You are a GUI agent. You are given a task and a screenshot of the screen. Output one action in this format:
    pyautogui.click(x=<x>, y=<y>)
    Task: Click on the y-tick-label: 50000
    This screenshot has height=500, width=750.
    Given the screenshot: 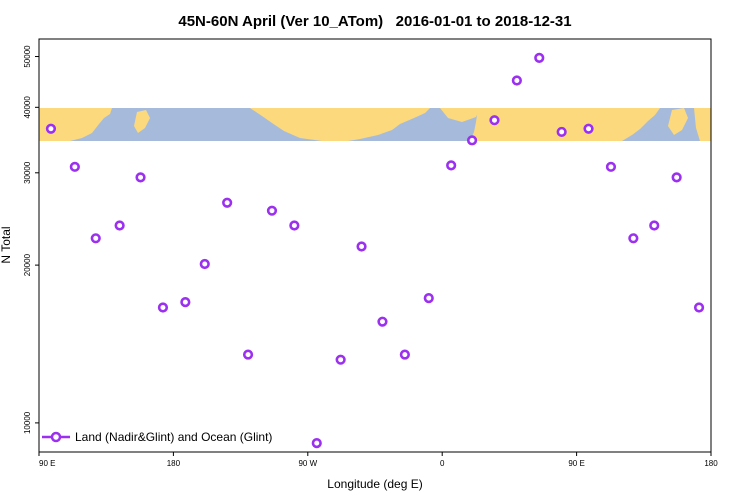 What is the action you would take?
    pyautogui.click(x=27, y=56)
    